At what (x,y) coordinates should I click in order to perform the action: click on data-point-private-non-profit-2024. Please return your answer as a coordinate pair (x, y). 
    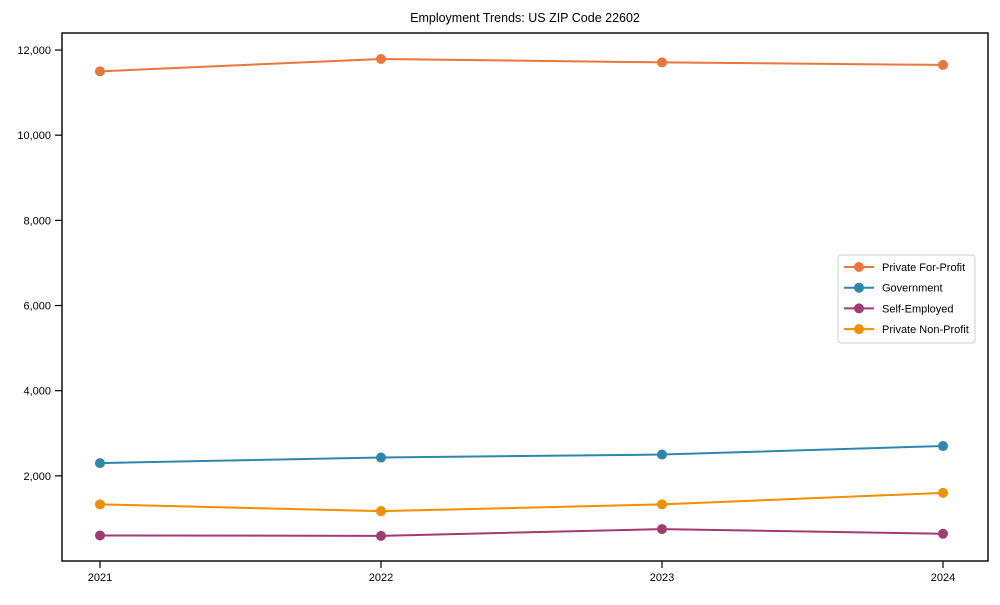
    Looking at the image, I should click on (943, 492).